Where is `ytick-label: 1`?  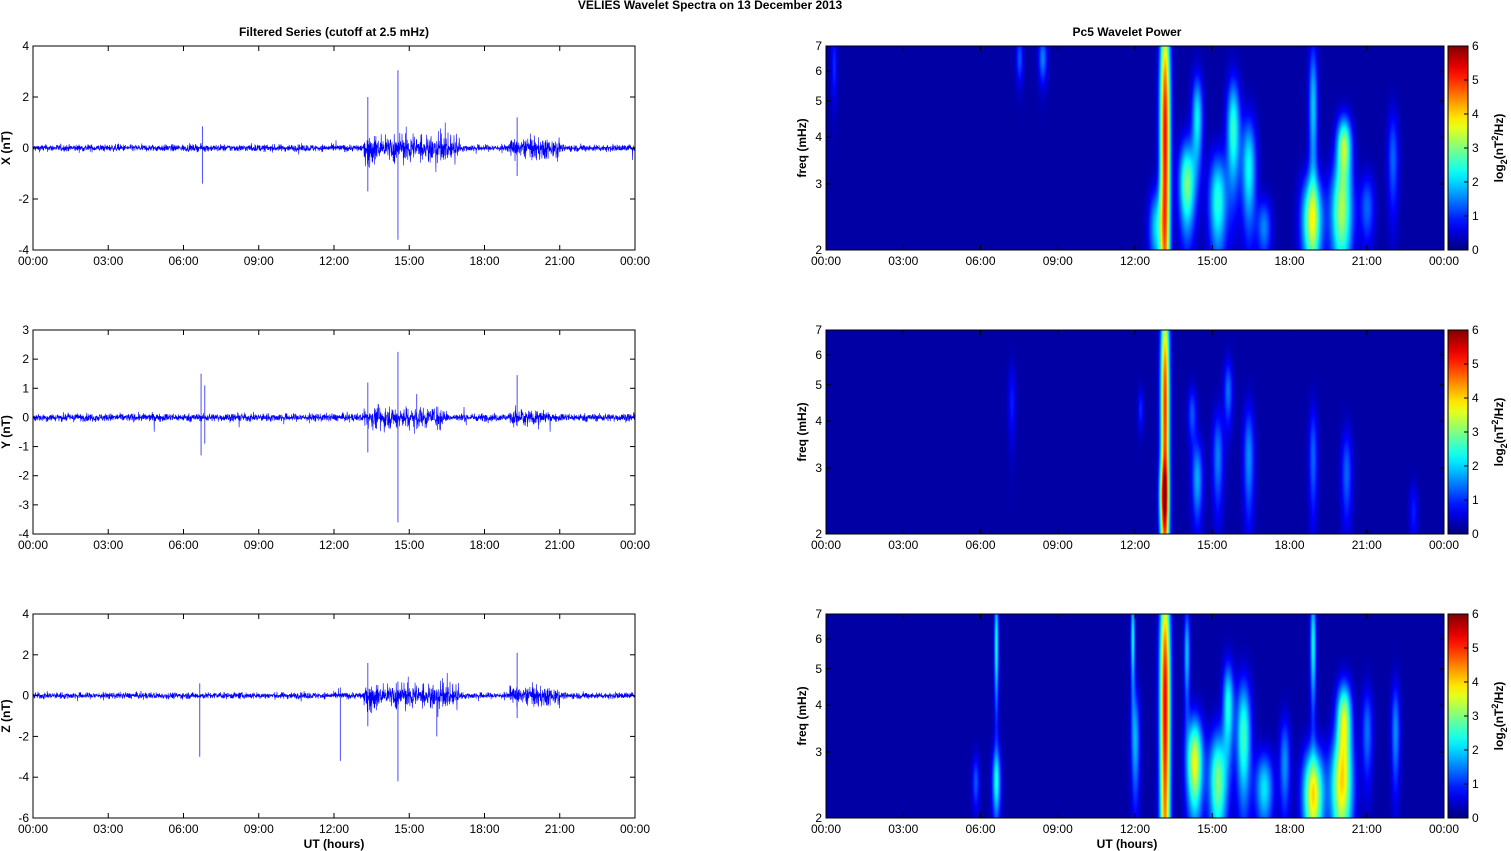
ytick-label: 1 is located at coordinates (25, 388).